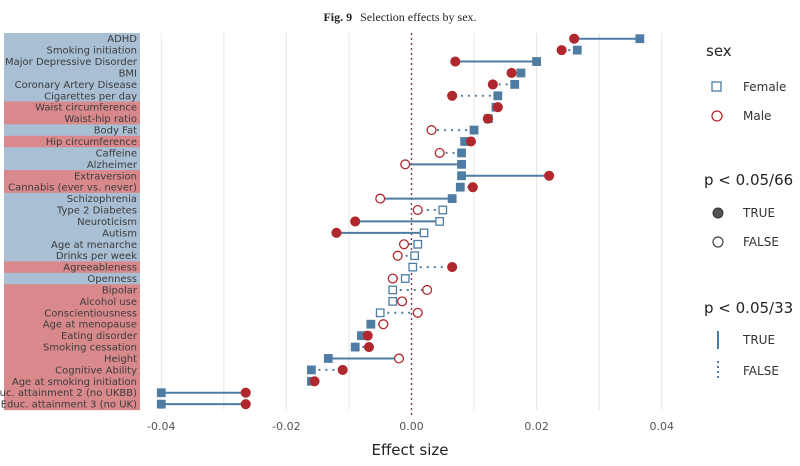 The height and width of the screenshot is (466, 800). What do you see at coordinates (119, 233) in the screenshot?
I see `trait-label: Autism` at bounding box center [119, 233].